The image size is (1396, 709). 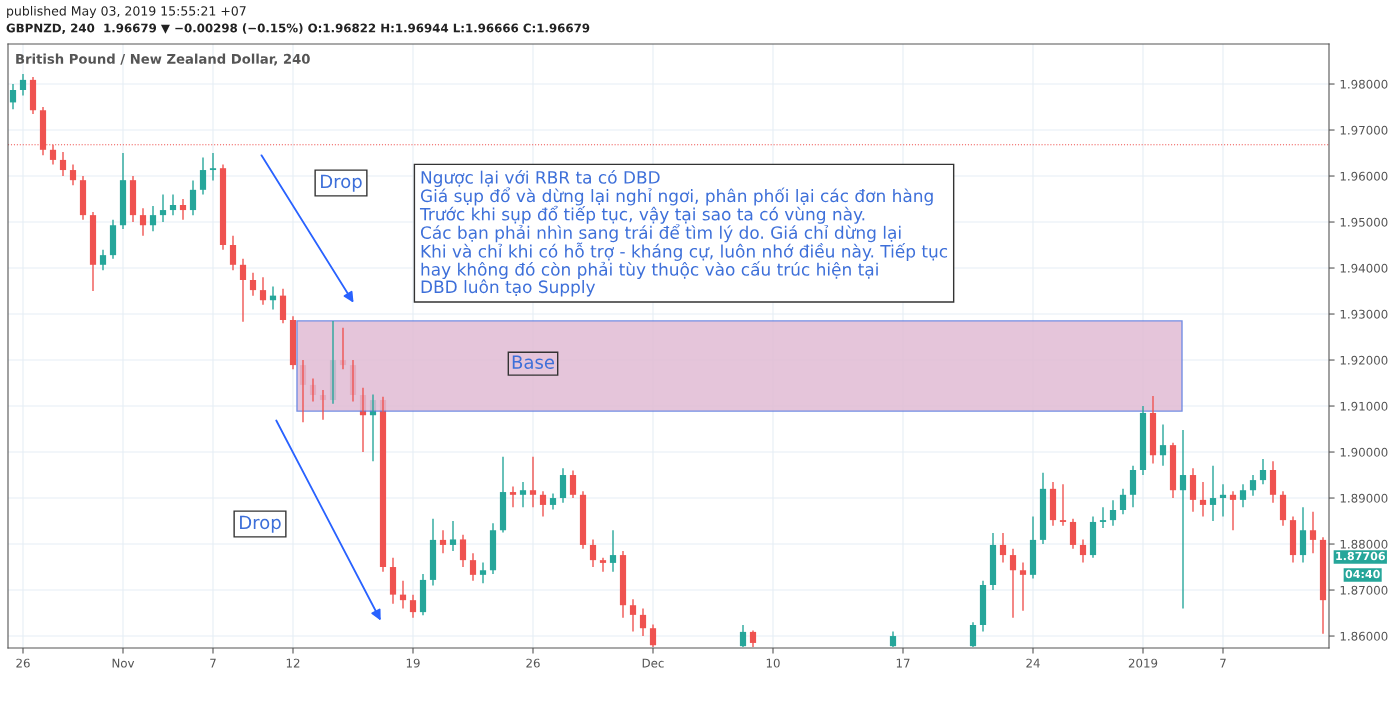 I want to click on y-tick-label: 1.91000, so click(x=1364, y=406).